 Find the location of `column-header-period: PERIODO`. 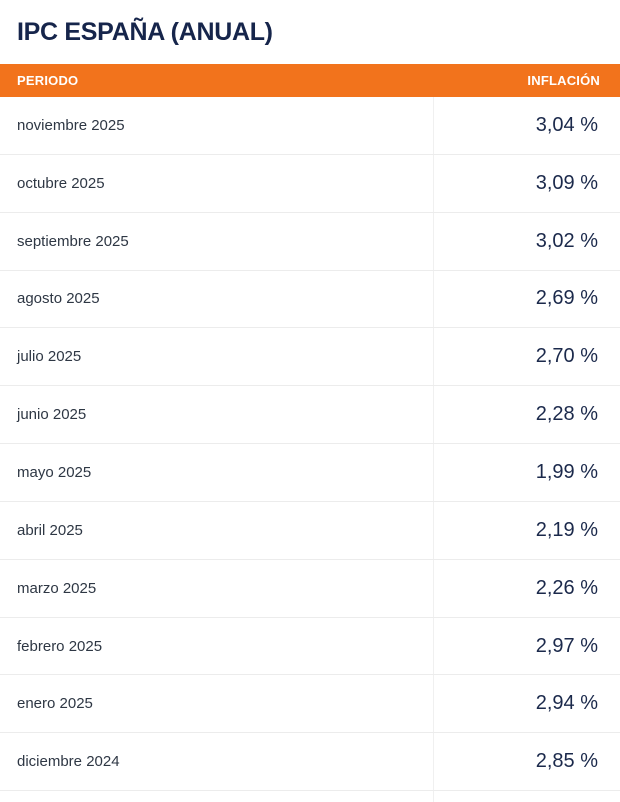

column-header-period: PERIODO is located at coordinates (48, 80).